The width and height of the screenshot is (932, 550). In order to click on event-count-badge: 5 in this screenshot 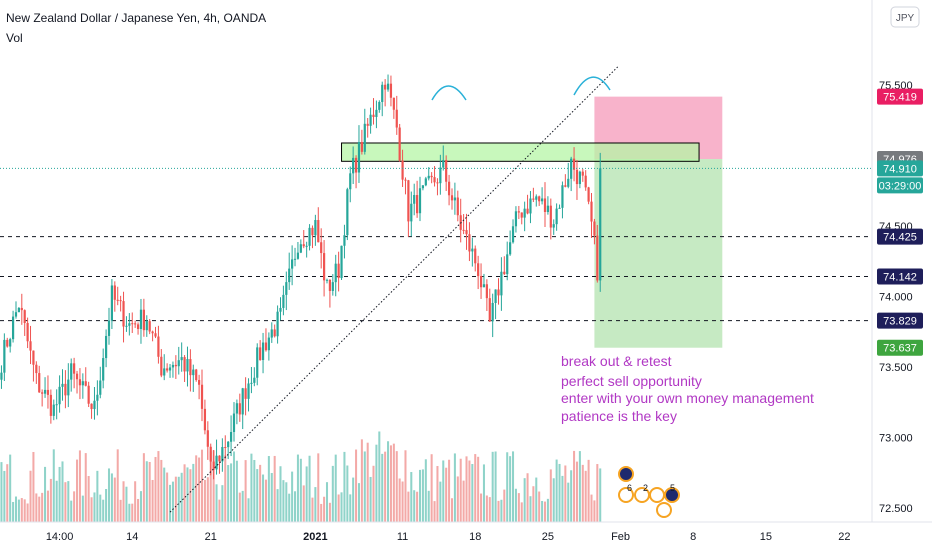, I will do `click(672, 488)`.